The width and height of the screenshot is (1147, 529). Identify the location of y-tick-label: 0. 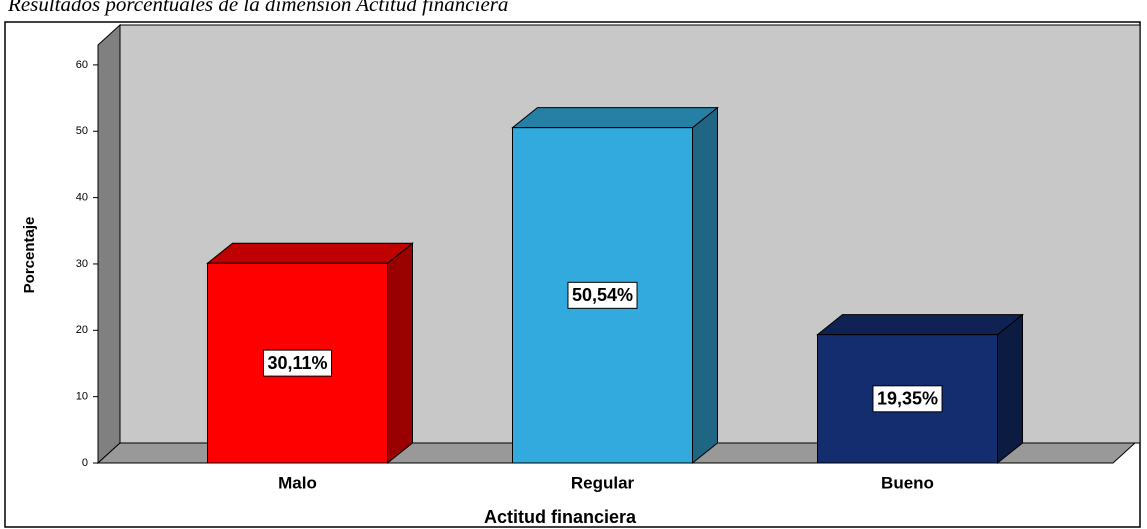
(85, 463).